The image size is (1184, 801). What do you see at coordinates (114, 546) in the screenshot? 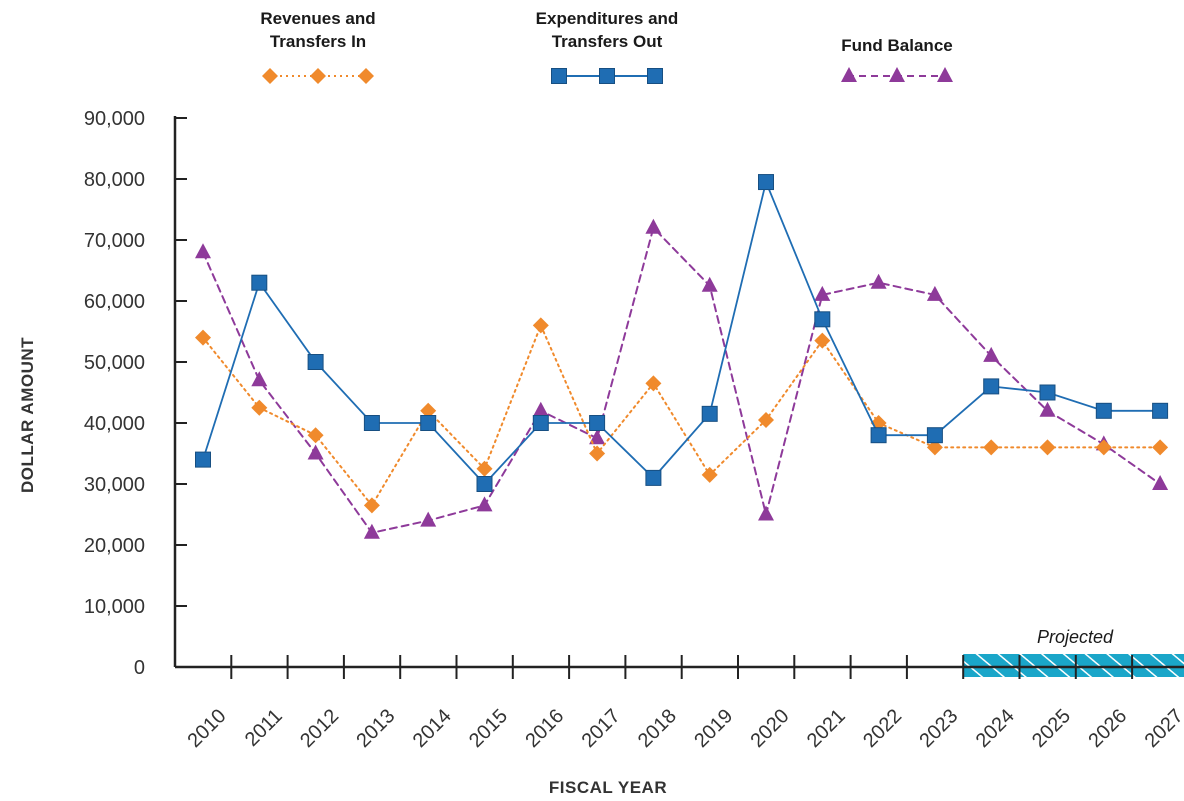
I see `y-tick-label: 20,000` at bounding box center [114, 546].